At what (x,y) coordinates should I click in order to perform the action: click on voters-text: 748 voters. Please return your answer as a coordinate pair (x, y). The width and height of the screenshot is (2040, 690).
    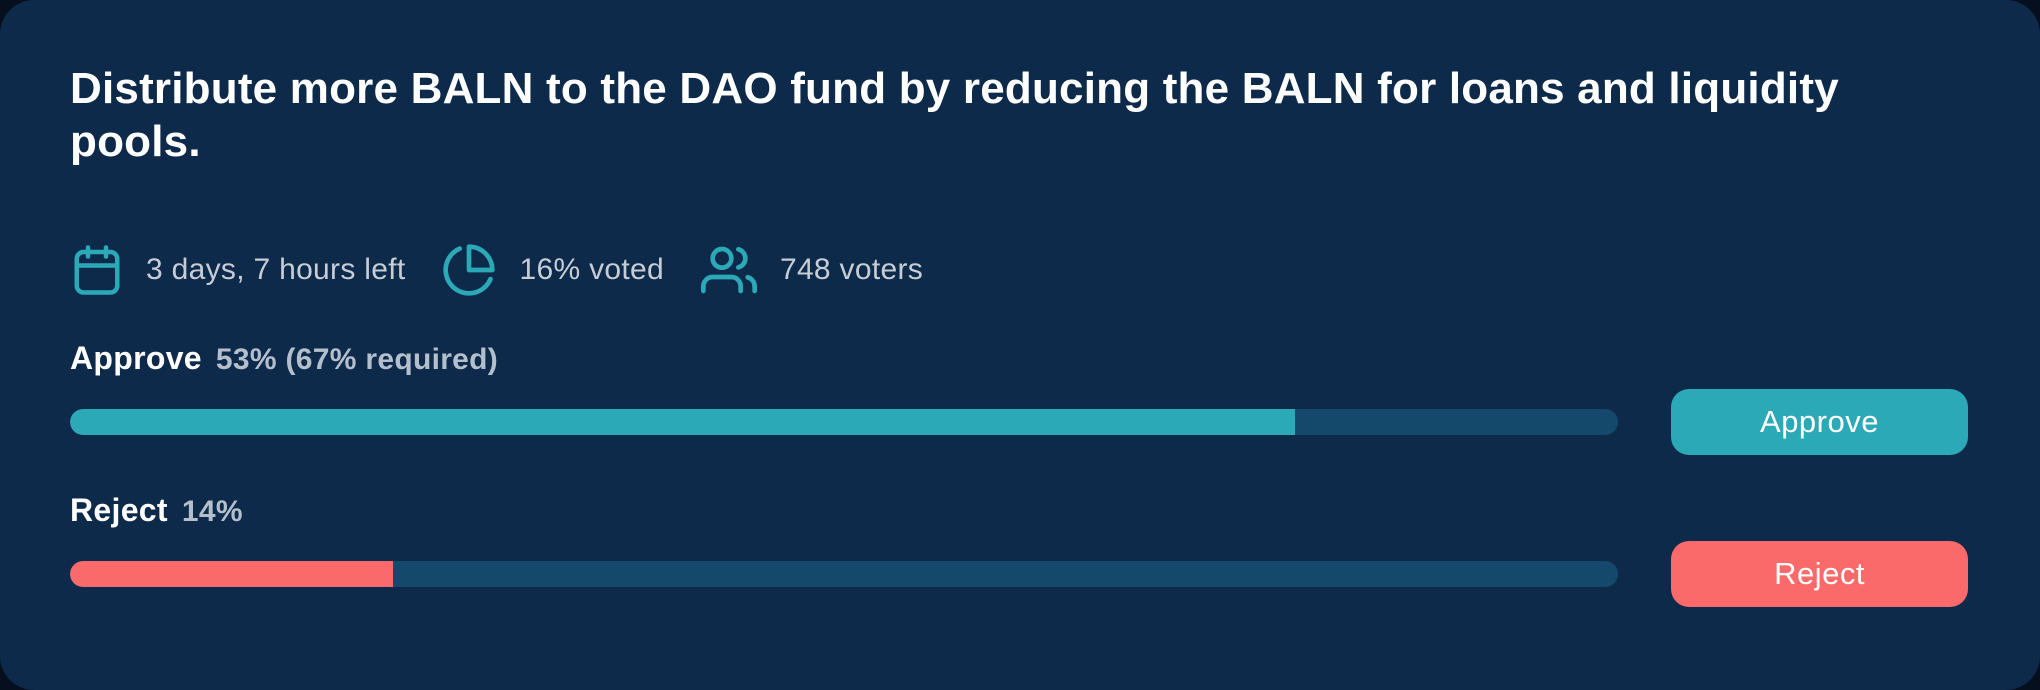
    Looking at the image, I should click on (851, 269).